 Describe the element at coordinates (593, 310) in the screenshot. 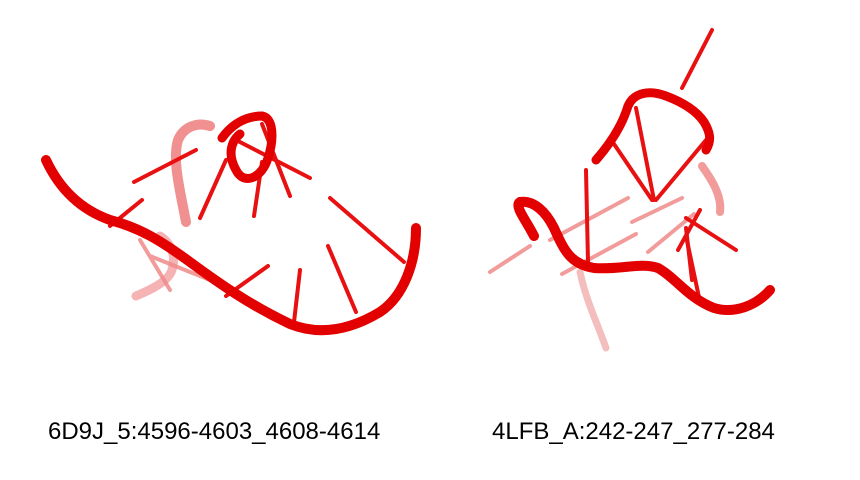

I see `backbone-back-lower` at that location.